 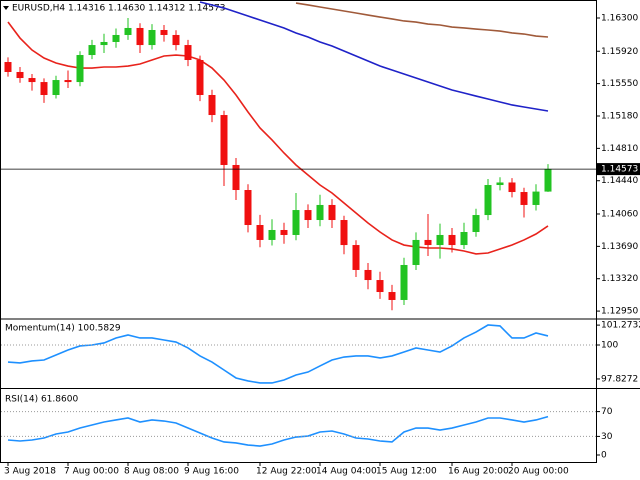 I want to click on y-tick-label: 1.14060, so click(x=619, y=214).